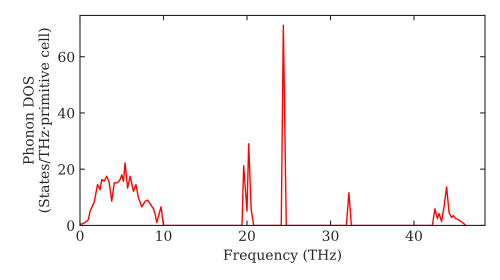 This screenshot has width=500, height=280. Describe the element at coordinates (66, 169) in the screenshot. I see `y-tick-label: 20` at that location.